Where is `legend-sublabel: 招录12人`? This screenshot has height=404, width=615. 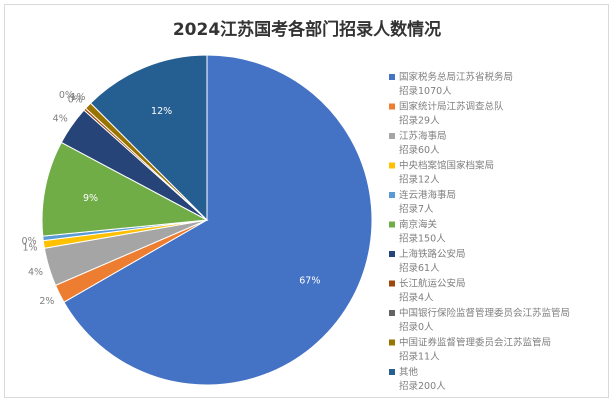 legend-sublabel: 招录12人 is located at coordinates (419, 180).